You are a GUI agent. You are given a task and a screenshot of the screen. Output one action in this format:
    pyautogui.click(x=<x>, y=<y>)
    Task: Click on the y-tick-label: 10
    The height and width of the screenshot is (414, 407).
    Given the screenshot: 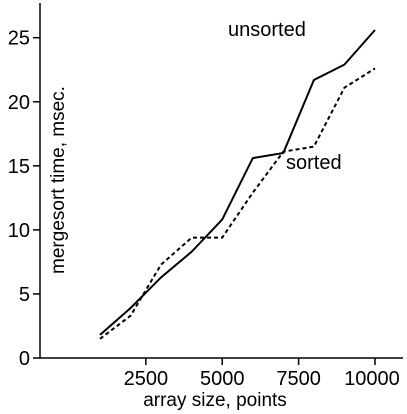 What is the action you would take?
    pyautogui.click(x=19, y=231)
    